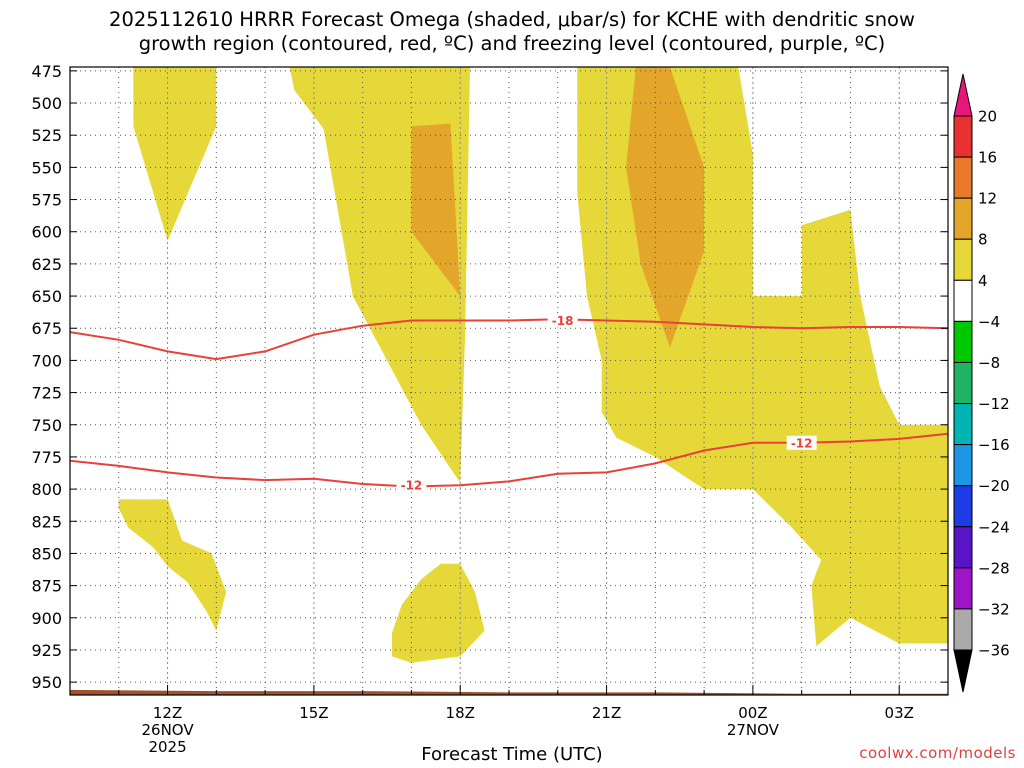 Image resolution: width=1024 pixels, height=768 pixels. I want to click on ytick-label-625: 625, so click(46, 264).